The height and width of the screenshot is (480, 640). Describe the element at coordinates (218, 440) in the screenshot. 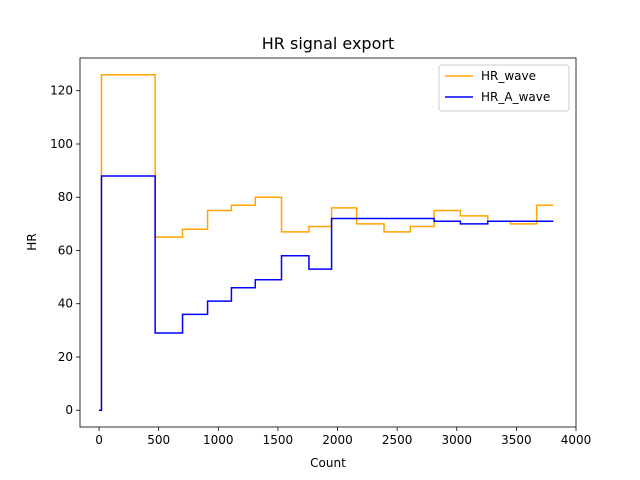

I see `x-tick-label: 1000` at that location.